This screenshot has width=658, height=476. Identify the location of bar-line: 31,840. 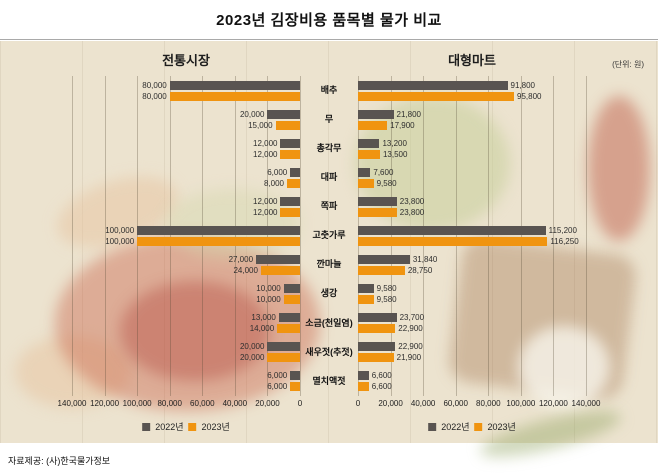
(472, 260).